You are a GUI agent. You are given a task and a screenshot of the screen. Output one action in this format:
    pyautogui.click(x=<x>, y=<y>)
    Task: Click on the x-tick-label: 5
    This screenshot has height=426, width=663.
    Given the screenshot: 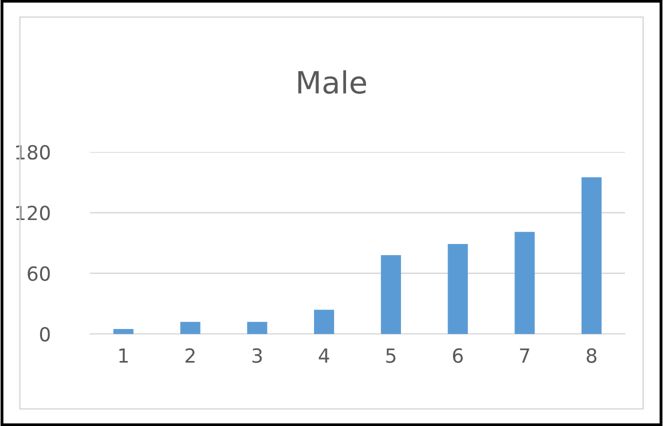 What is the action you would take?
    pyautogui.click(x=391, y=355)
    